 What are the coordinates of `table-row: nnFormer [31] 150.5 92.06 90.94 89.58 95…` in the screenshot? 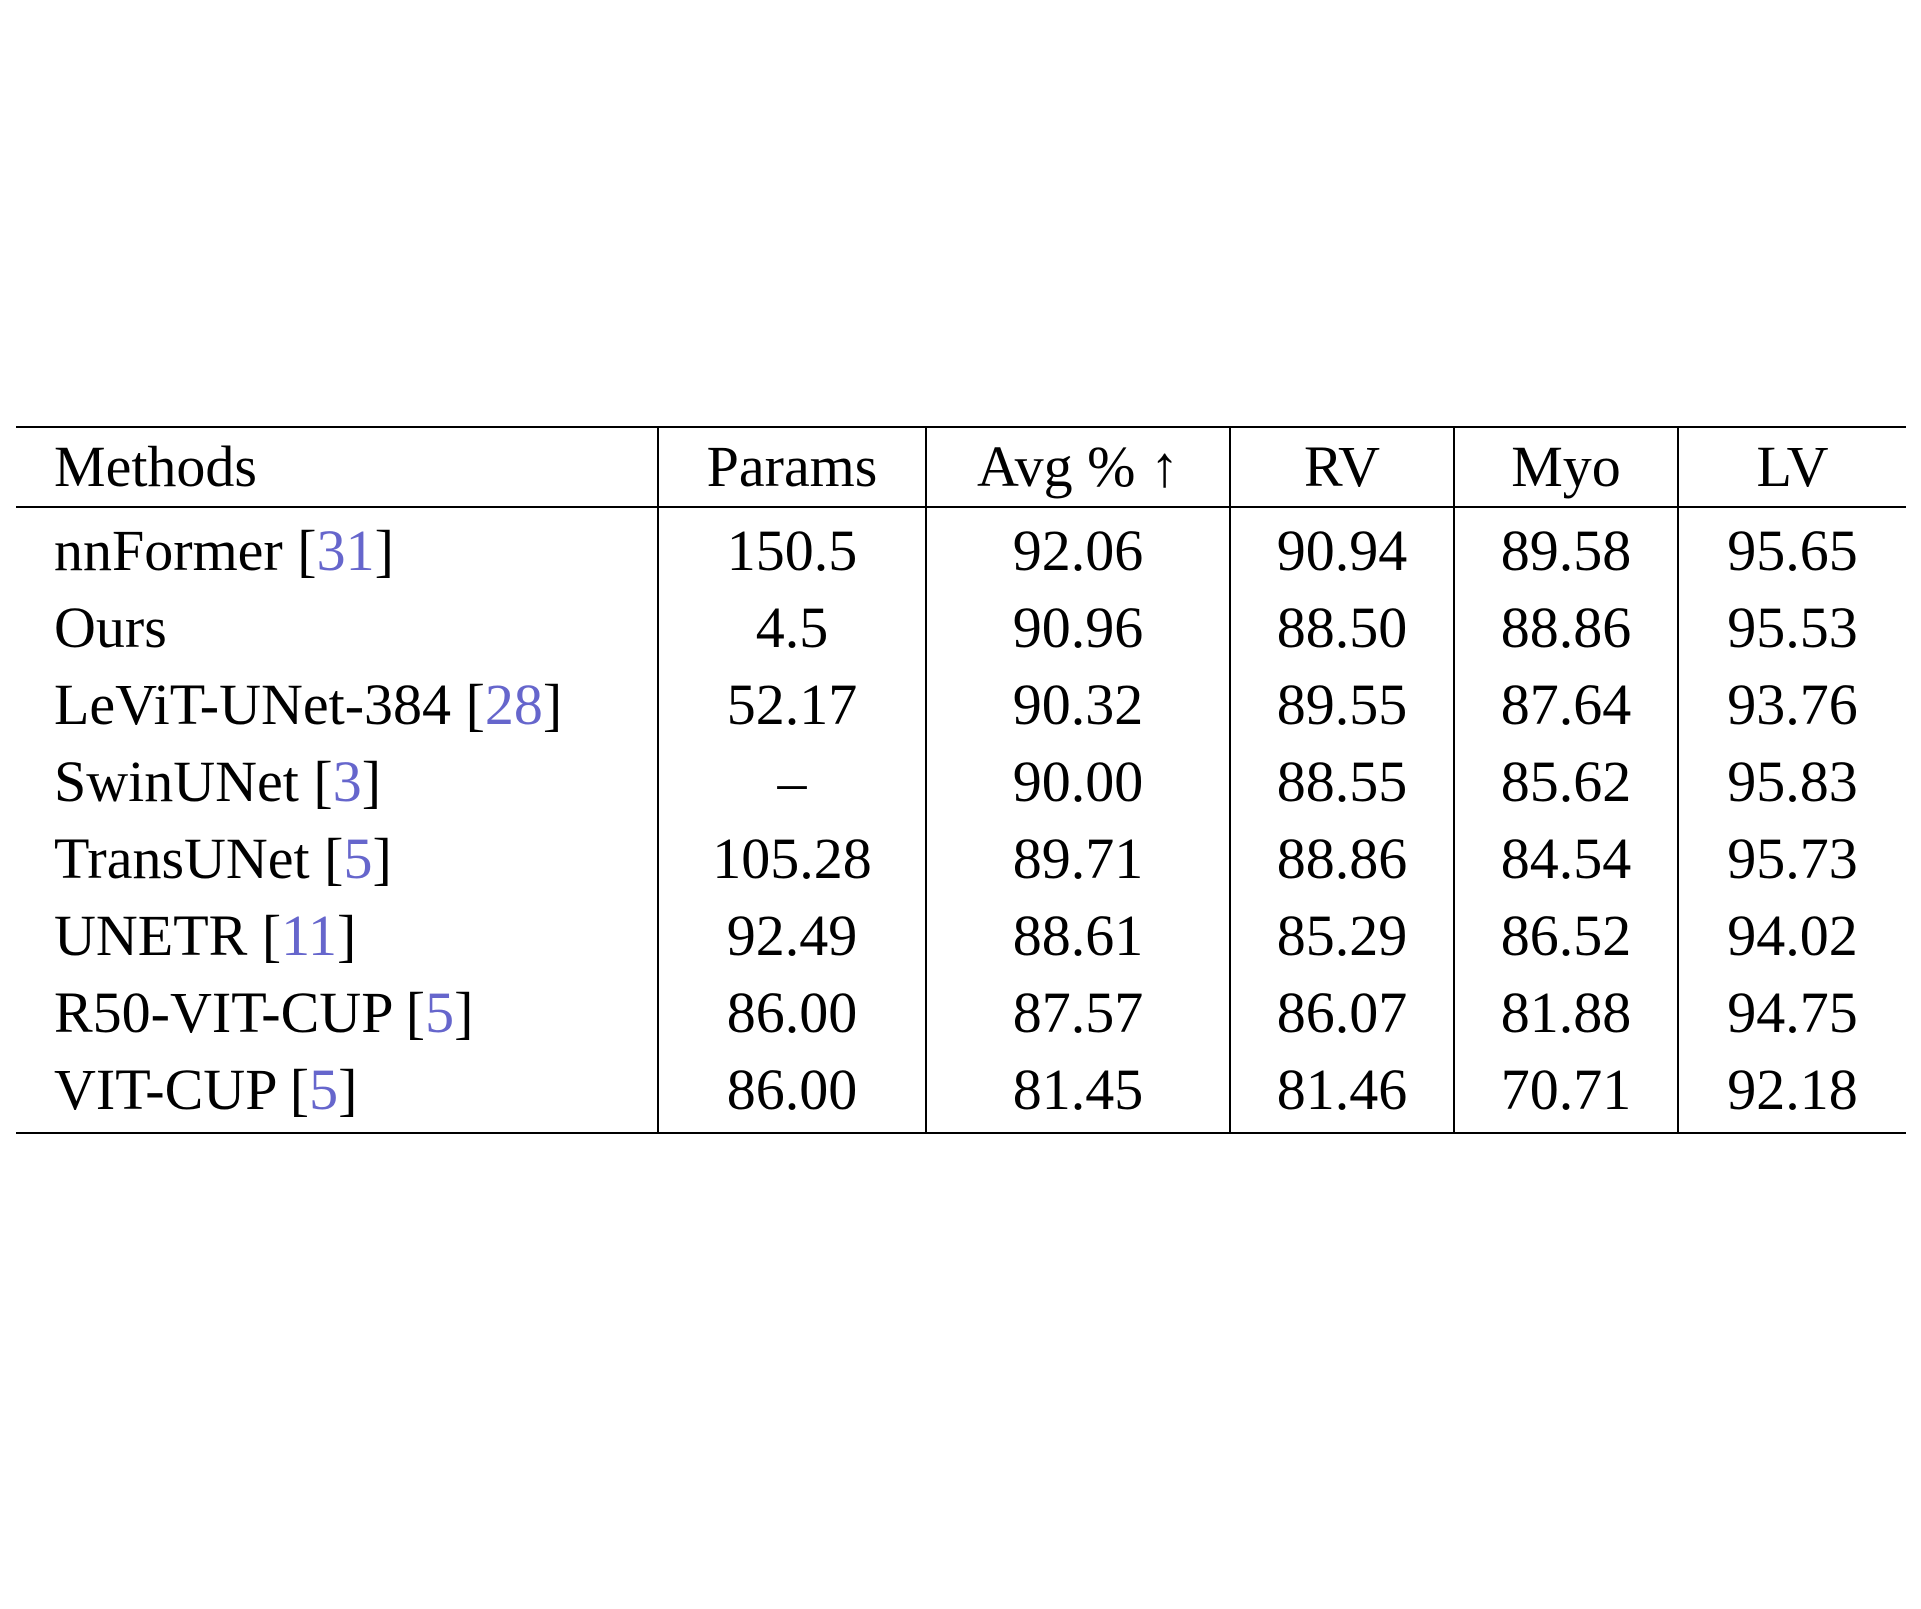 It's located at (961, 548).